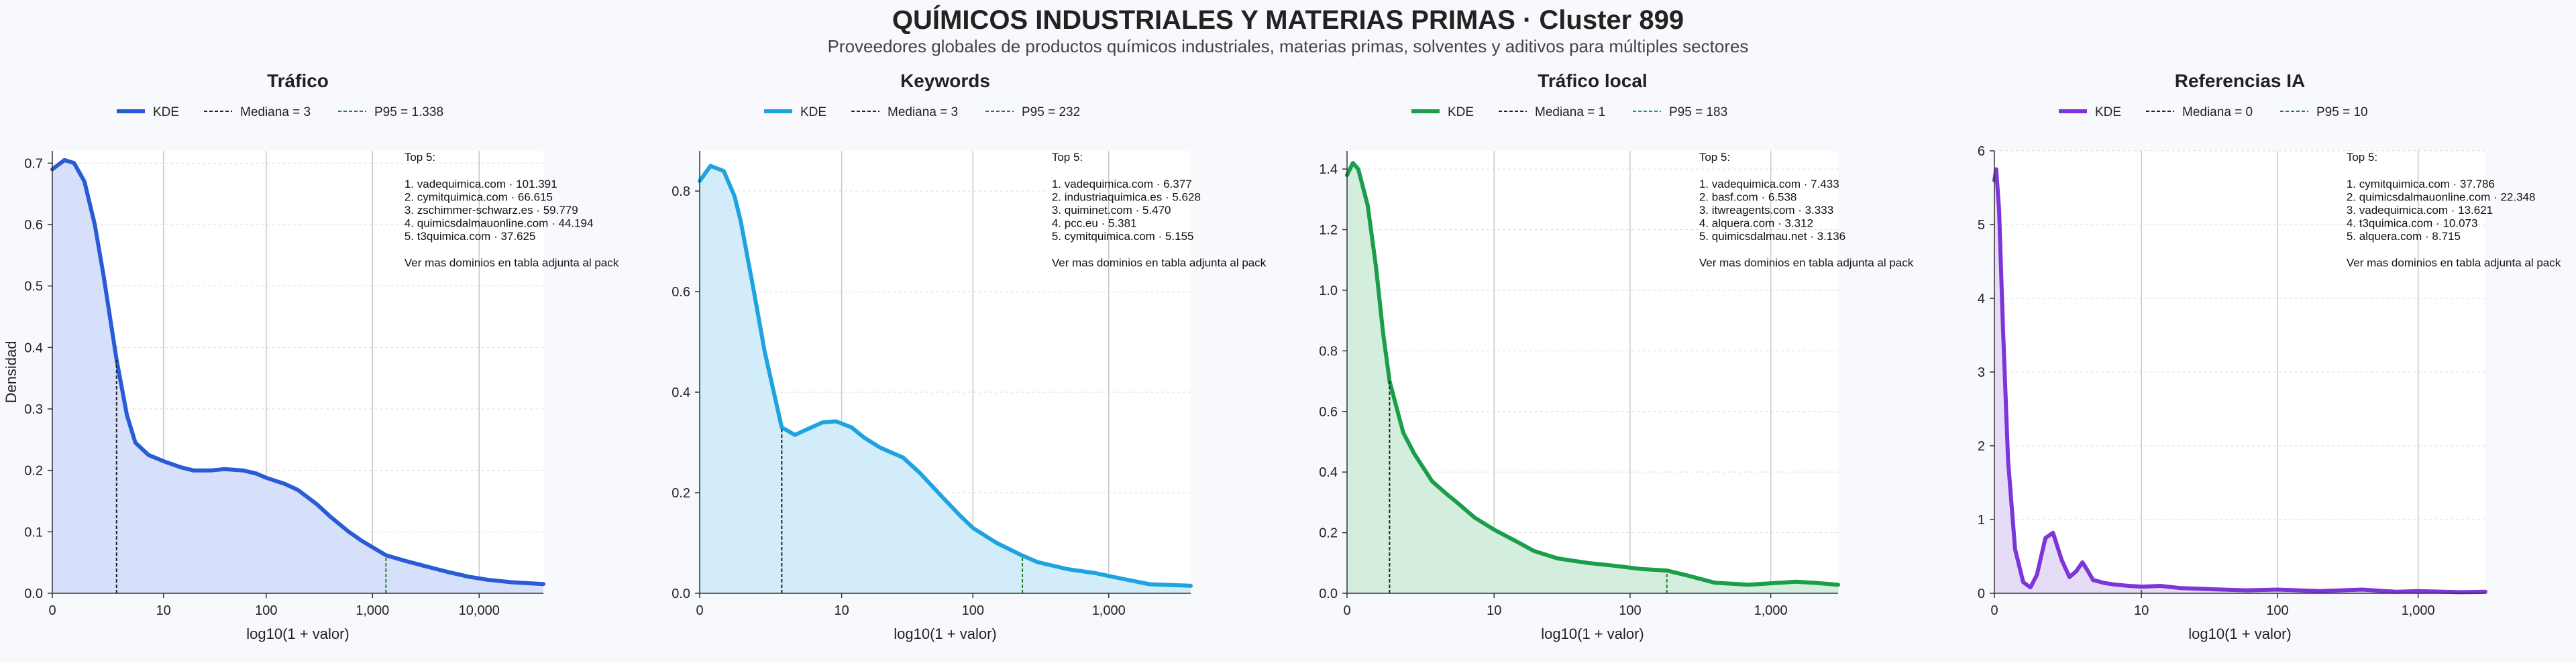 Image resolution: width=2576 pixels, height=663 pixels. I want to click on top5-item: 2. cymitquimica.com · 66.615, so click(479, 198).